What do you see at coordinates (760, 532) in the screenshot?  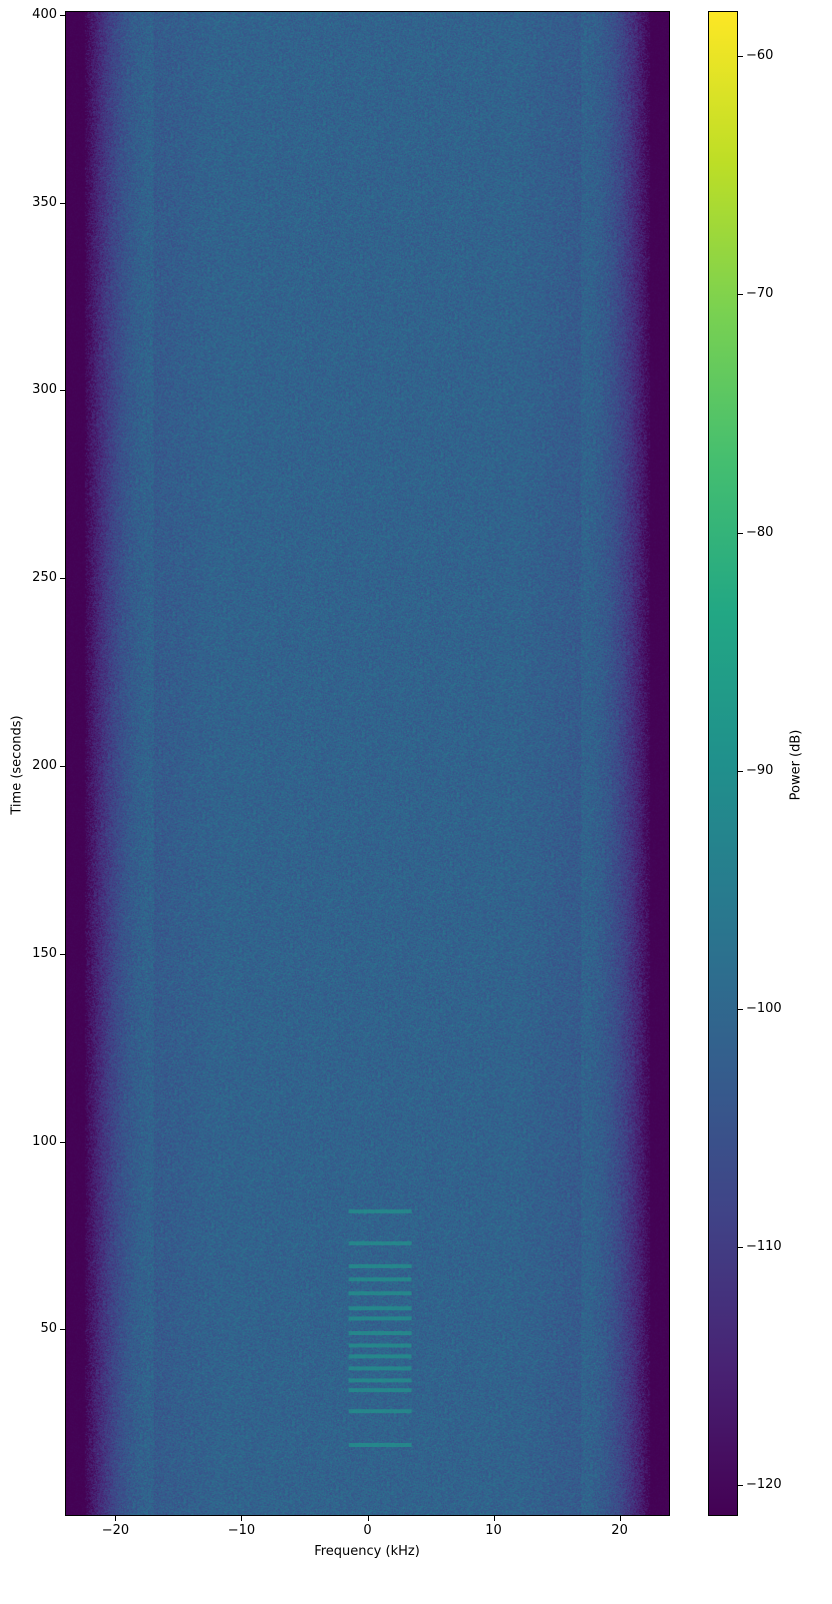 I see `colorbar-tick-label: −80` at bounding box center [760, 532].